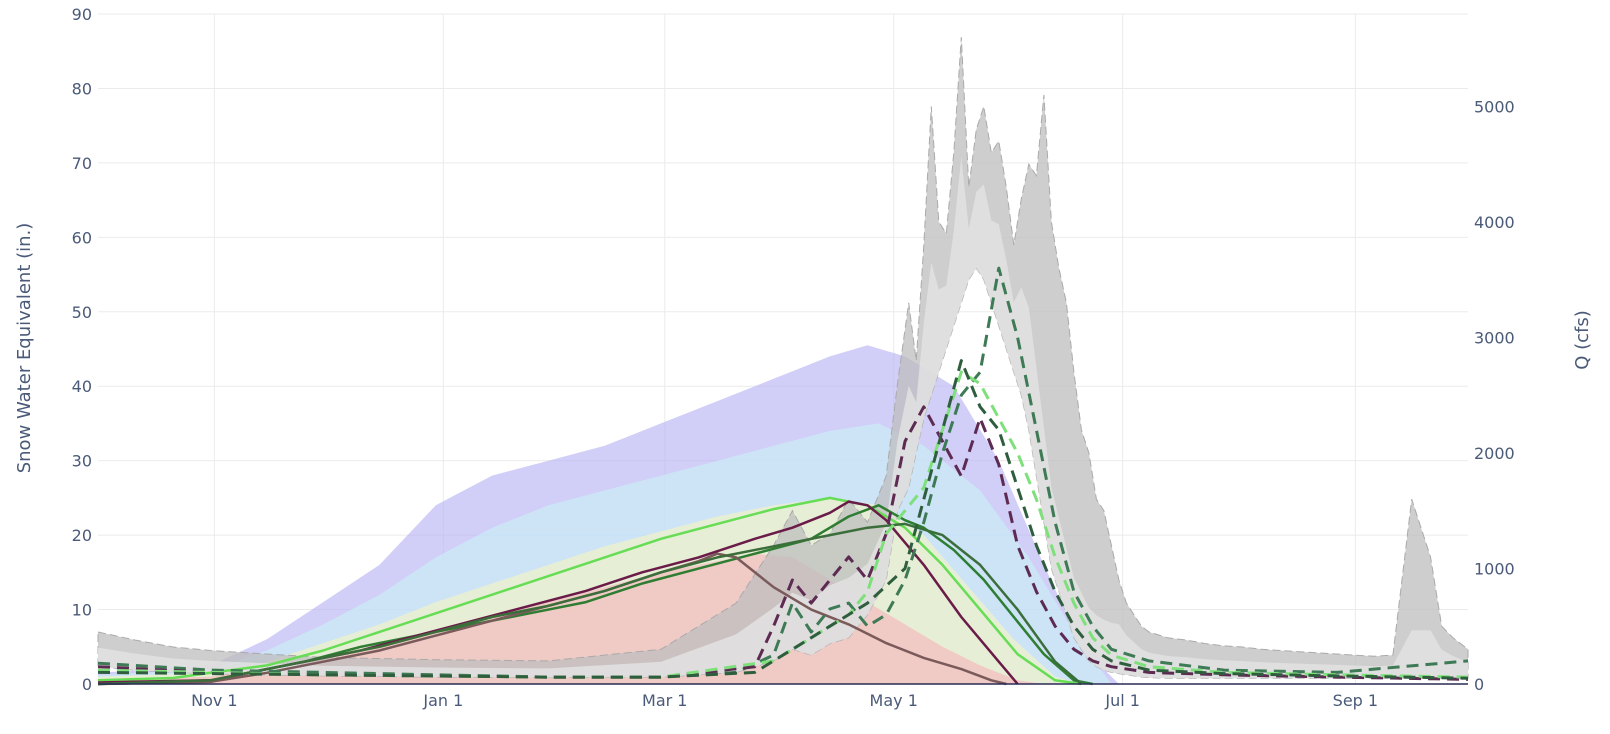 The image size is (1610, 734). What do you see at coordinates (82, 163) in the screenshot?
I see `y-tick-label: 70` at bounding box center [82, 163].